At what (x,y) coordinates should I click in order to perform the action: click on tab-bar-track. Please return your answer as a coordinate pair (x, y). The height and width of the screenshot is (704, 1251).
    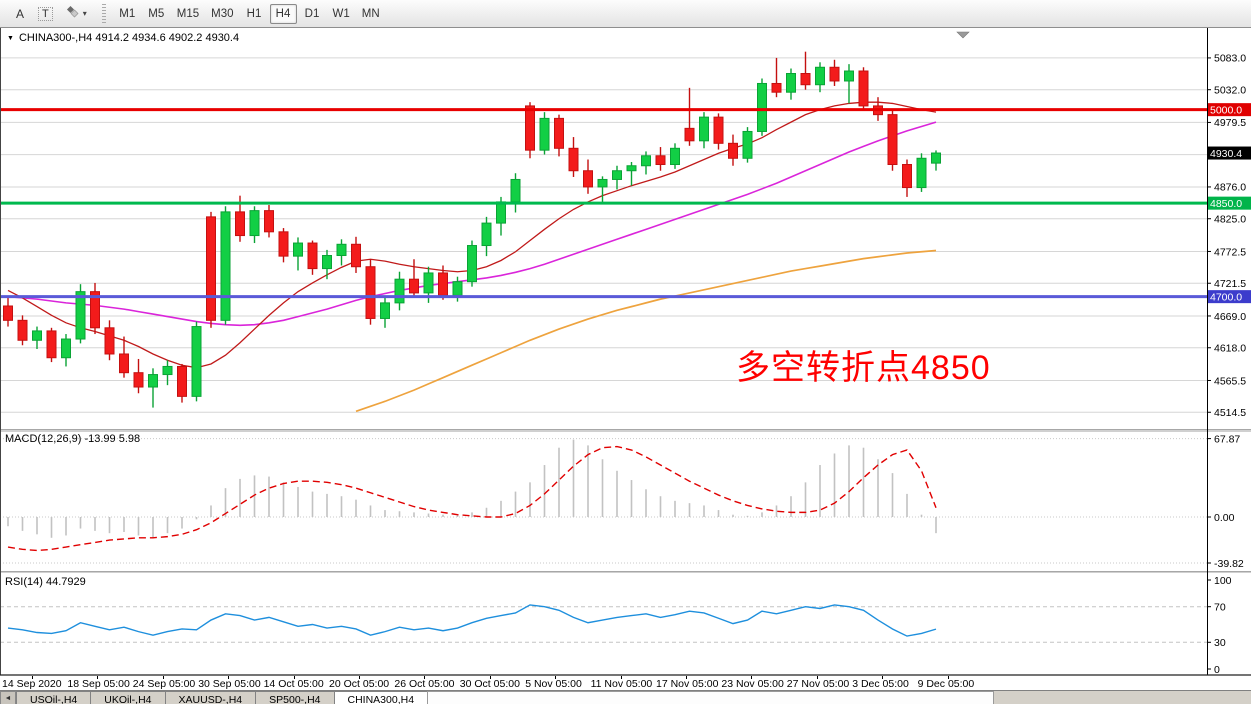
    Looking at the image, I should click on (711, 697).